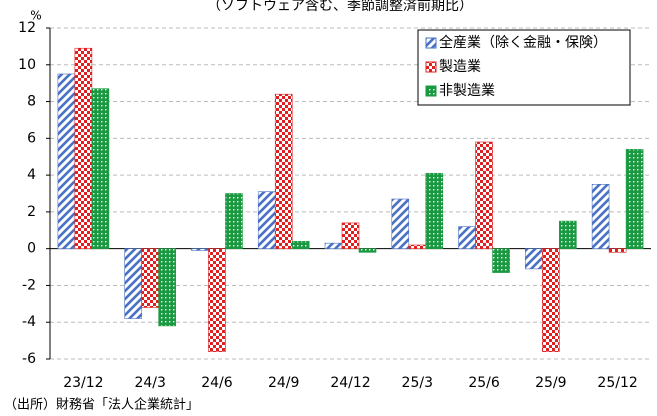 This screenshot has height=416, width=657. What do you see at coordinates (27, 65) in the screenshot?
I see `y-tick-label: 10` at bounding box center [27, 65].